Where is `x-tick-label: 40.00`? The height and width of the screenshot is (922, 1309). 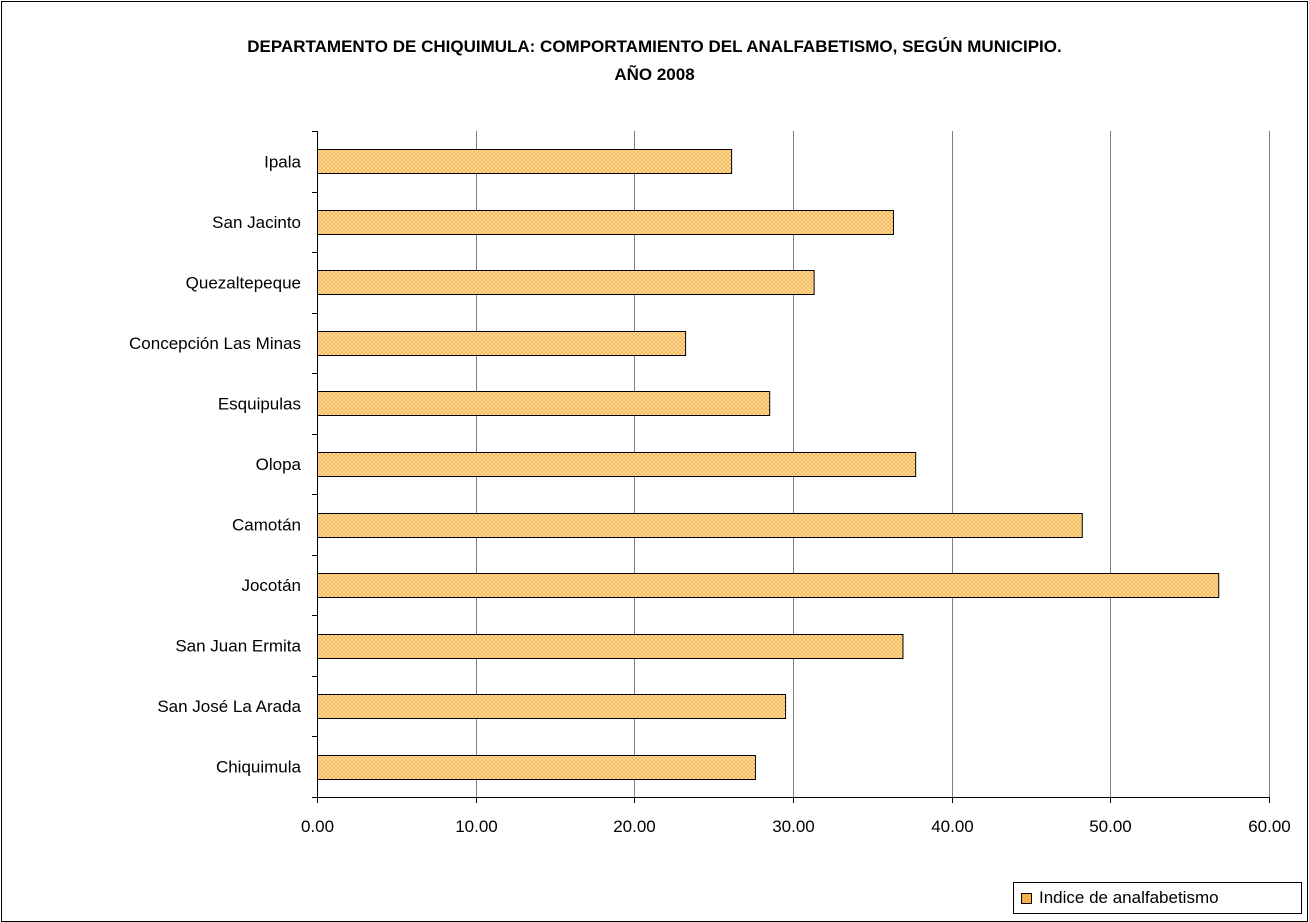
x-tick-label: 40.00 is located at coordinates (952, 826).